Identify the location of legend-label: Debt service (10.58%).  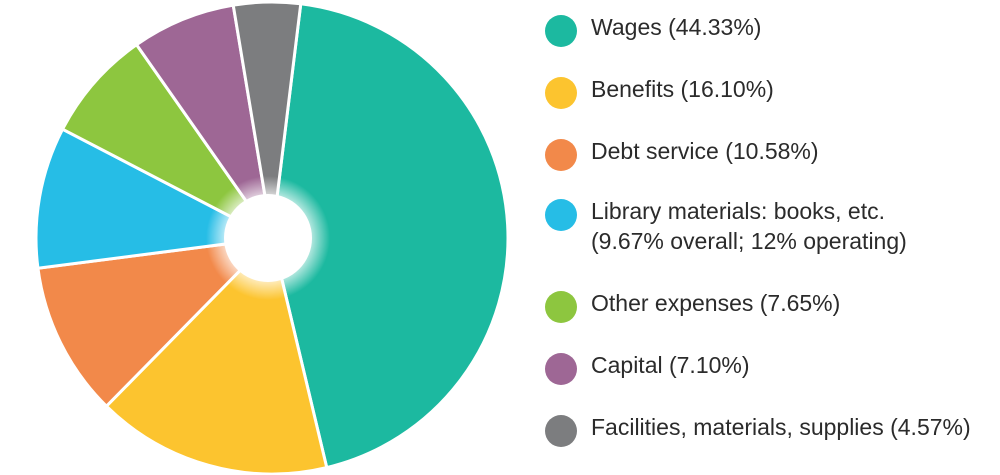
(705, 151).